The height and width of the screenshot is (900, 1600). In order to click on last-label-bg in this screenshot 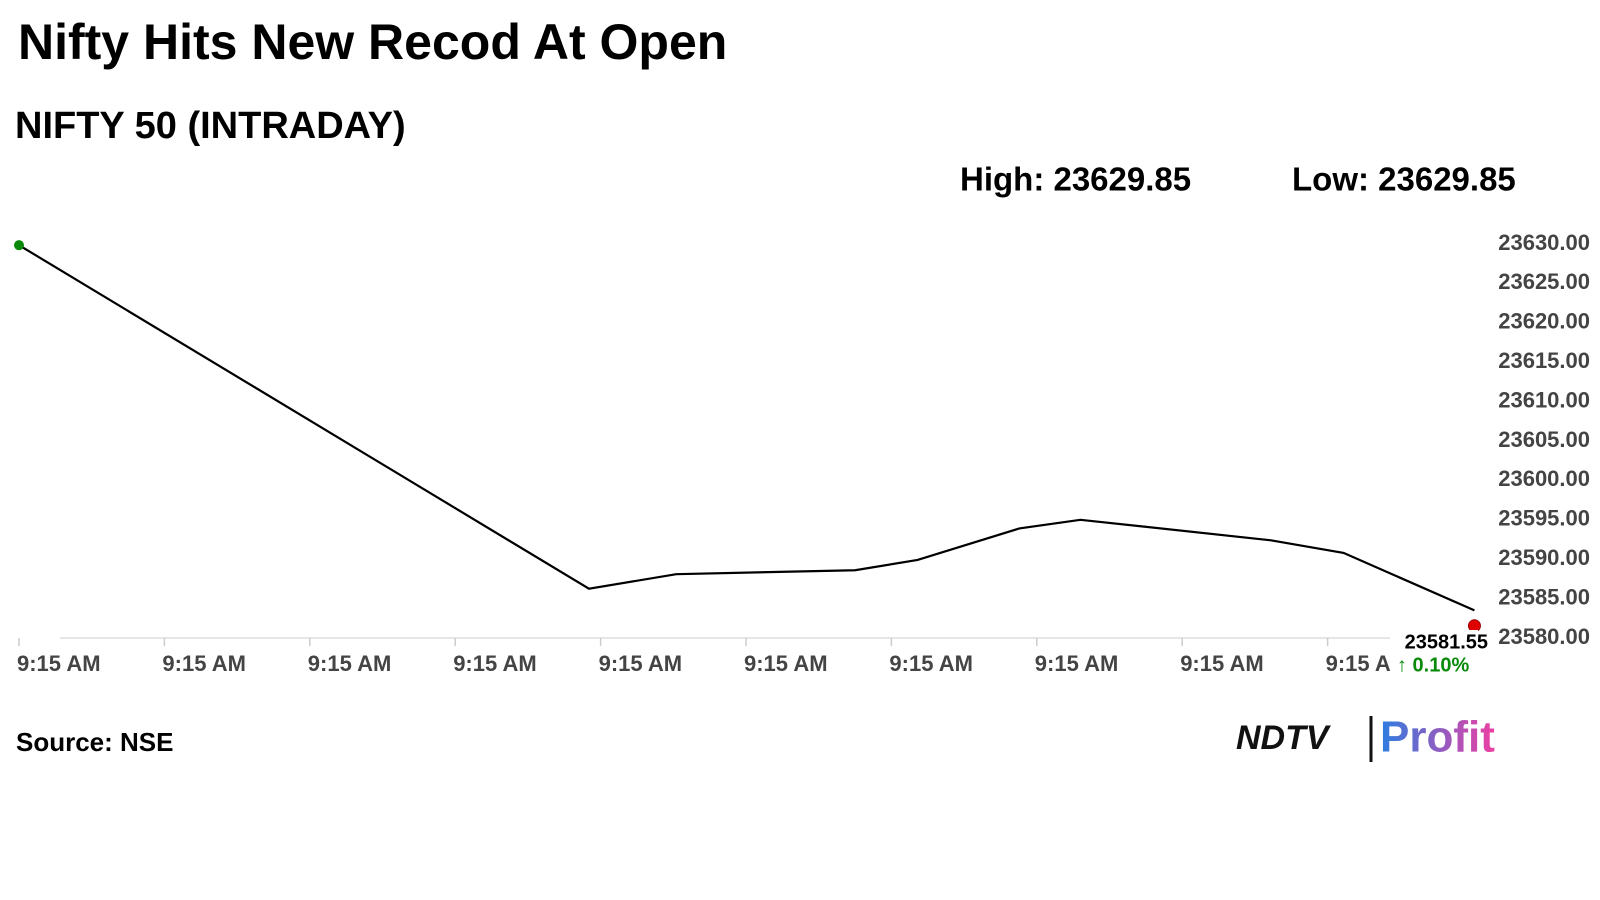, I will do `click(1434, 654)`.